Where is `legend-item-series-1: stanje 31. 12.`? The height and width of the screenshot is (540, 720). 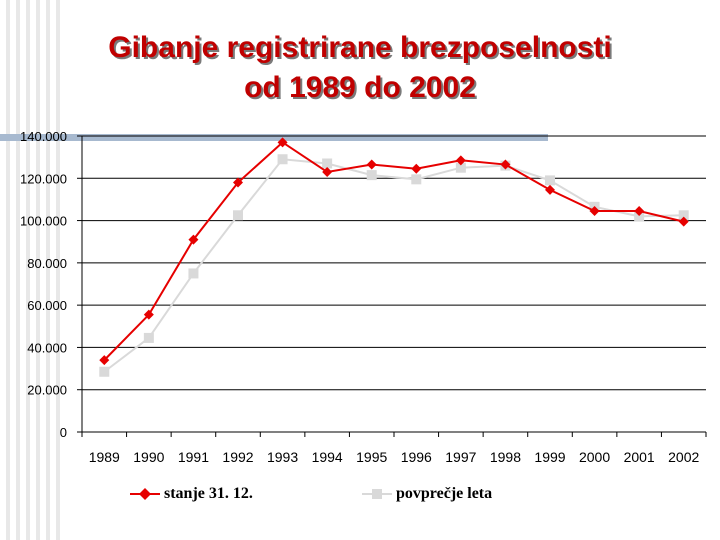
legend-item-series-1: stanje 31. 12. is located at coordinates (191, 494).